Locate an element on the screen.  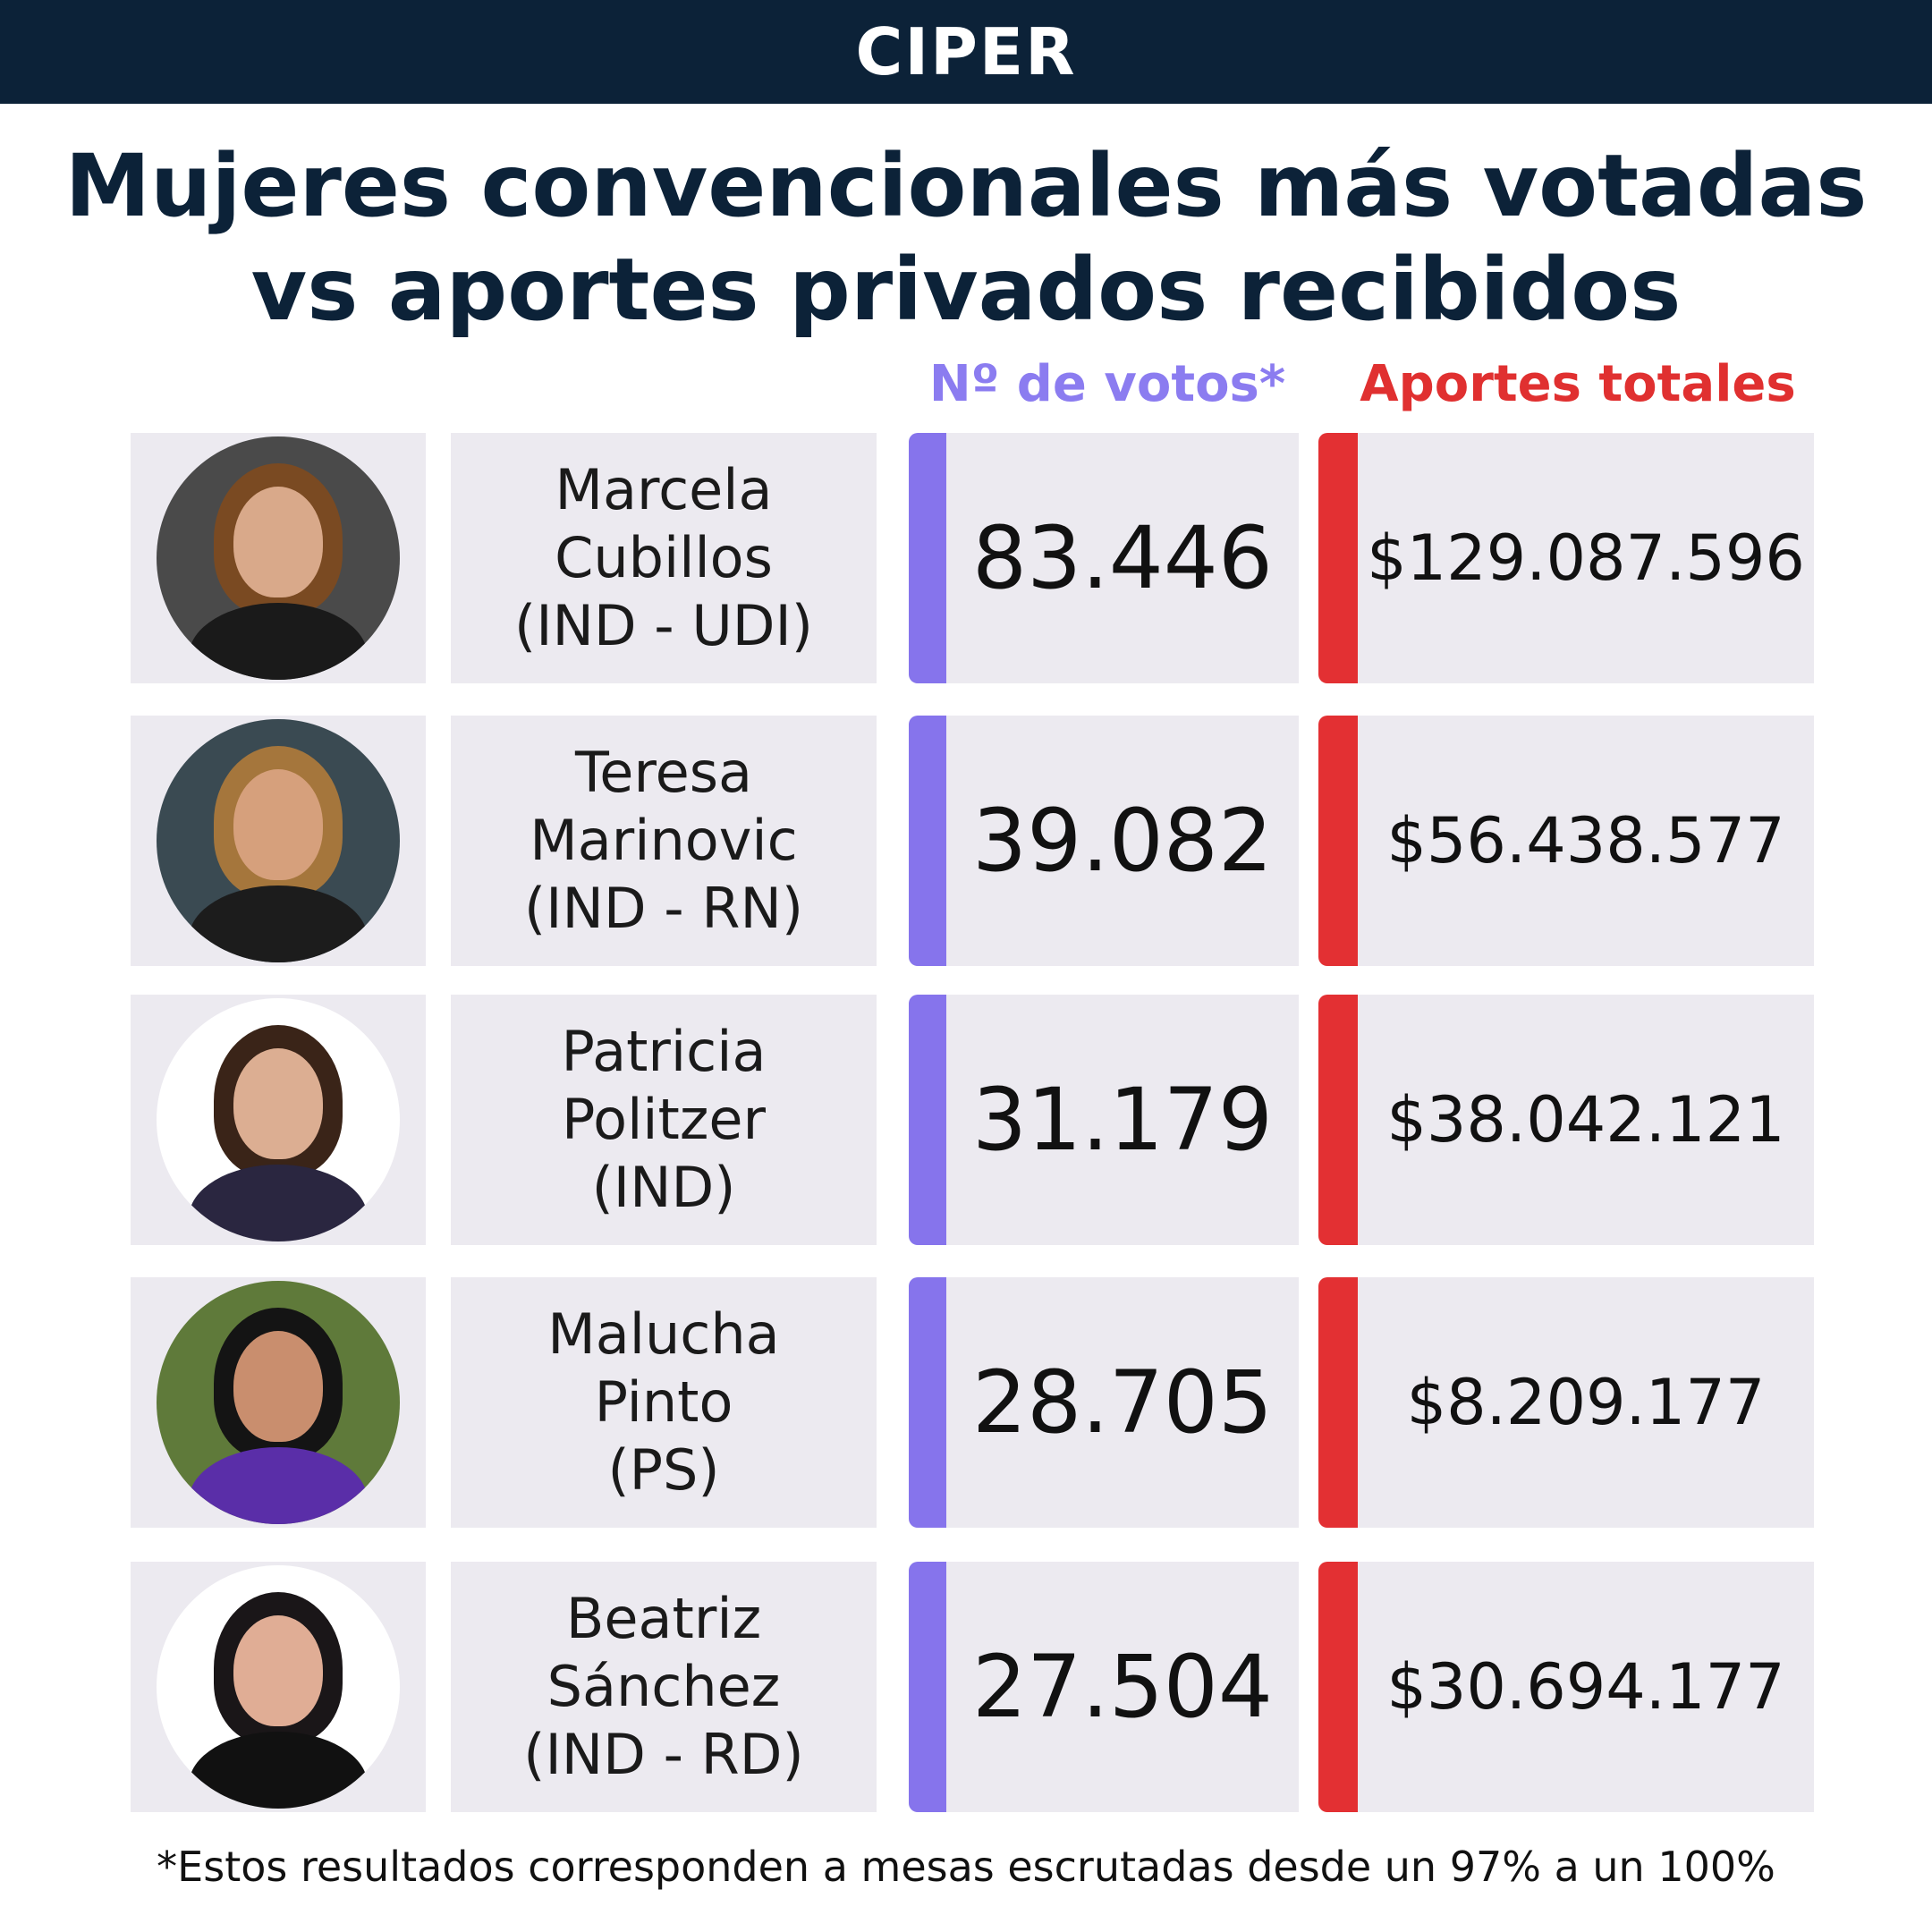
votes-column-header: Nº de votos* is located at coordinates (1107, 384).